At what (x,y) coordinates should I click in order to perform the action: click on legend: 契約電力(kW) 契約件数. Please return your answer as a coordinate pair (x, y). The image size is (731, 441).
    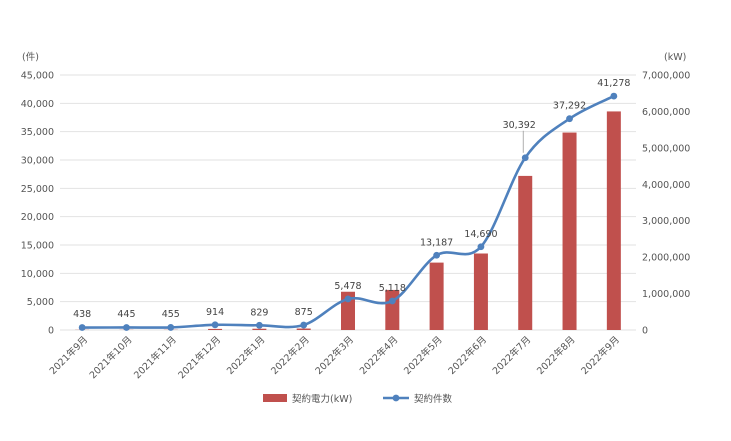
    Looking at the image, I should click on (358, 399).